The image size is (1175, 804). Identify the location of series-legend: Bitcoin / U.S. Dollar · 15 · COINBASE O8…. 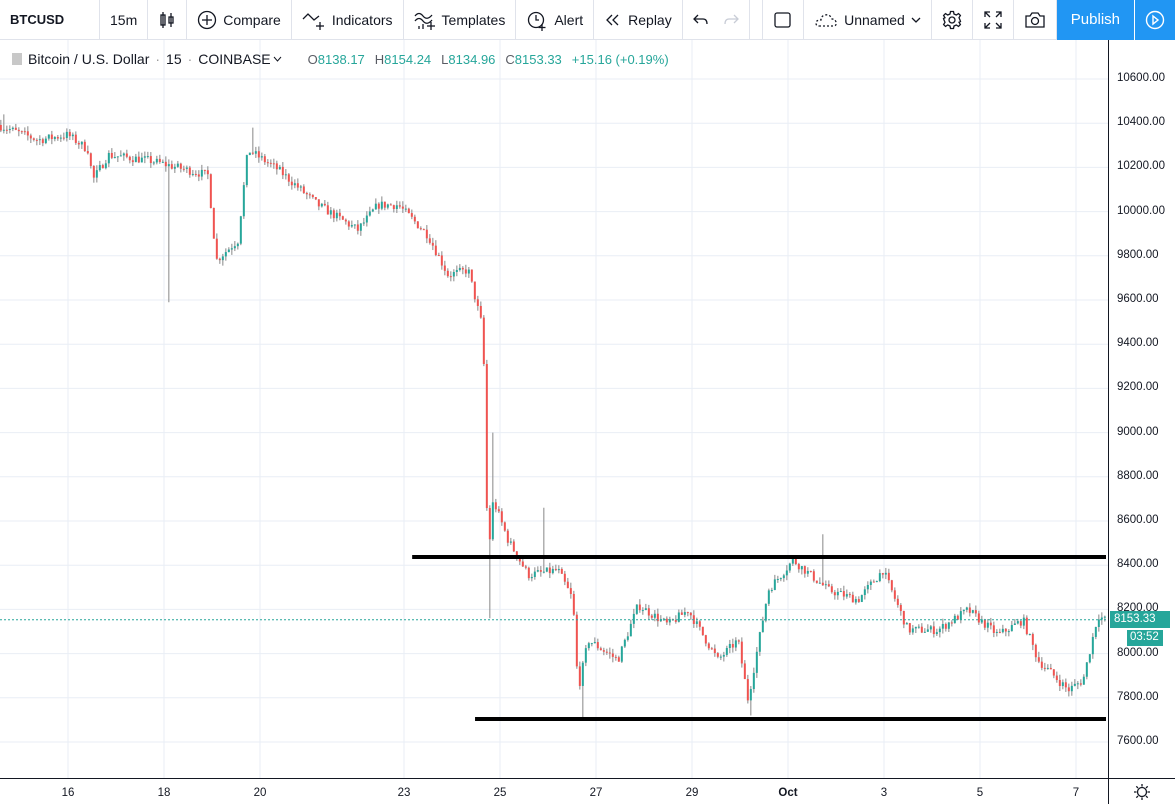
(340, 59).